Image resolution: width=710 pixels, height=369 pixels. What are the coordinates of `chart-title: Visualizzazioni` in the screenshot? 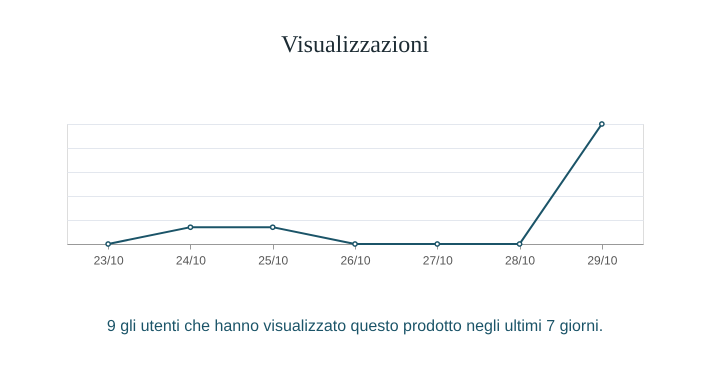 It's located at (355, 45).